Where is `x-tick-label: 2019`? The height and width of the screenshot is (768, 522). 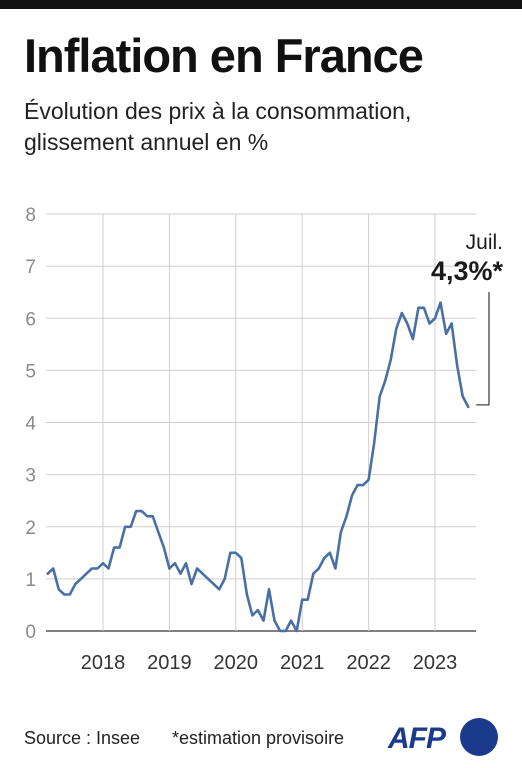
x-tick-label: 2019 is located at coordinates (169, 663).